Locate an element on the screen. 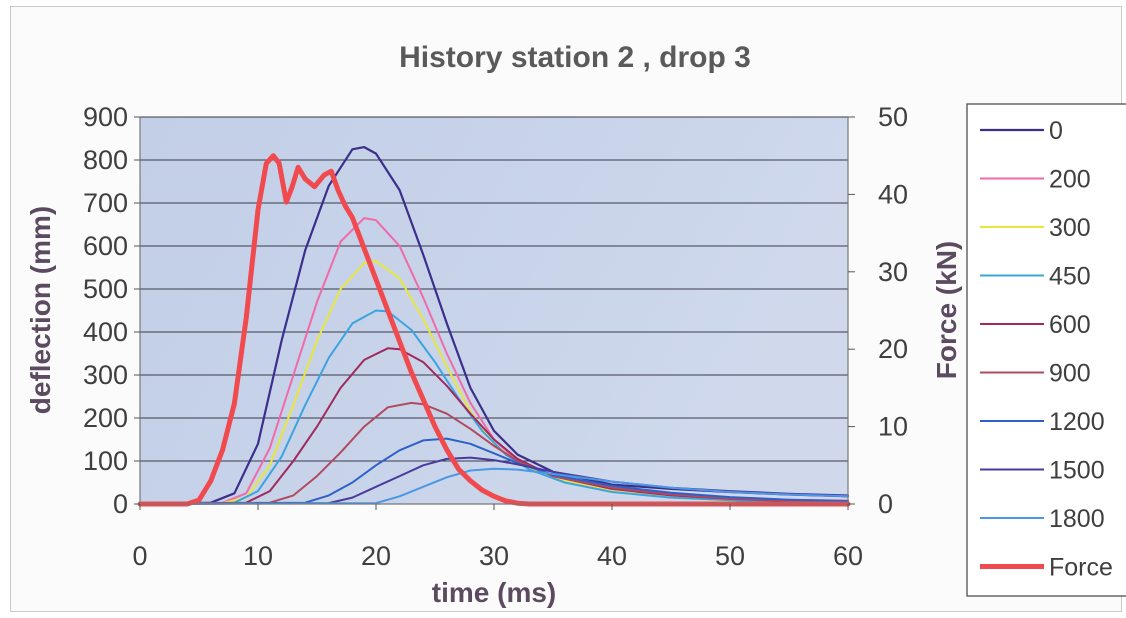 The height and width of the screenshot is (618, 1126). x-tick-label: 40 is located at coordinates (612, 556).